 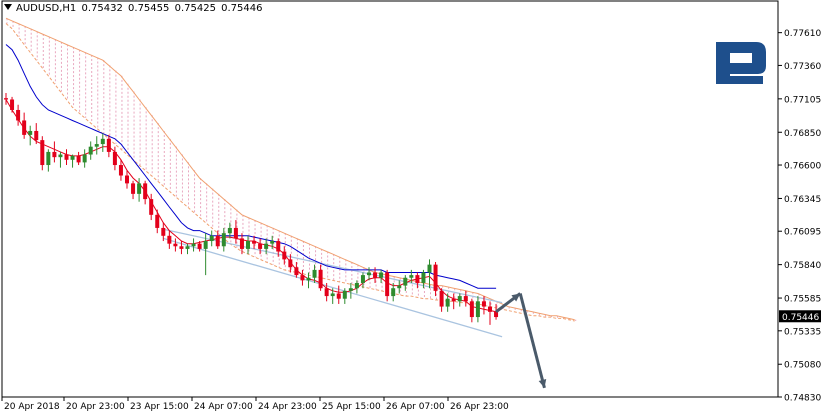 I want to click on x-tick-label: 26 Apr 23:00, so click(x=479, y=407).